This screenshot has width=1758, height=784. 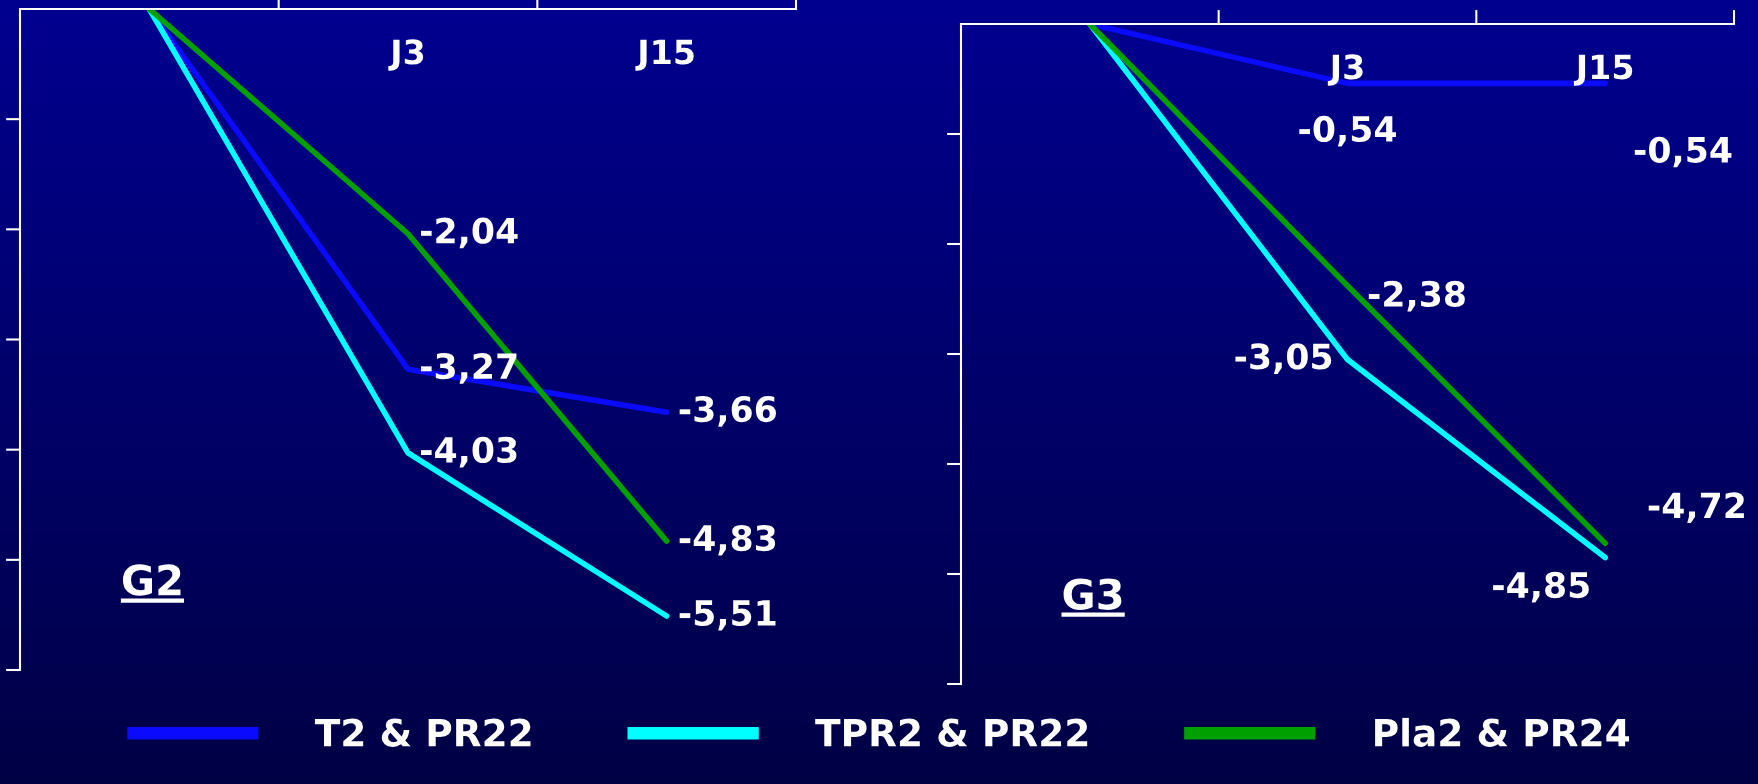 I want to click on legend-label: T2 & PR22, so click(x=422, y=732).